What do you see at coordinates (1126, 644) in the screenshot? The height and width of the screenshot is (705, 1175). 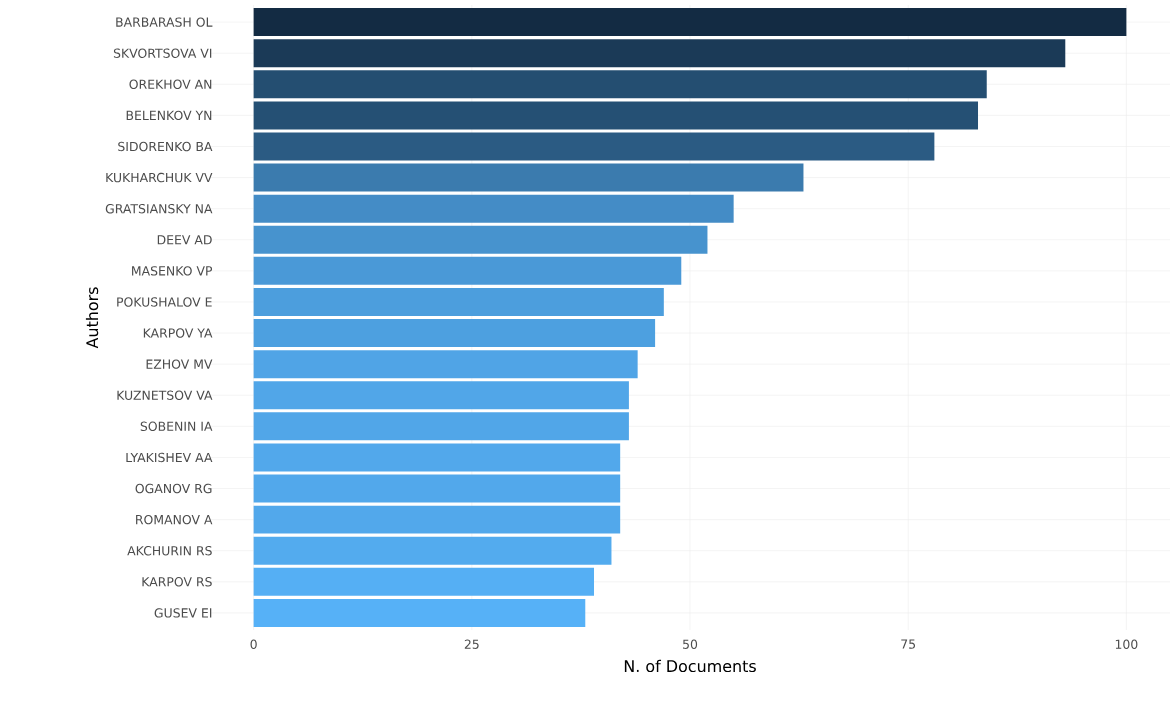 I see `x-tick-label: 100` at bounding box center [1126, 644].